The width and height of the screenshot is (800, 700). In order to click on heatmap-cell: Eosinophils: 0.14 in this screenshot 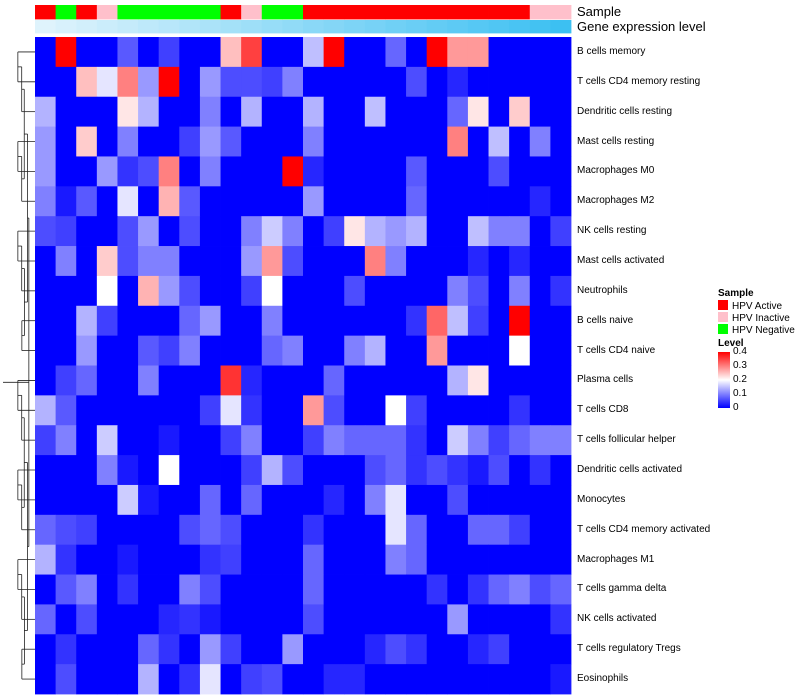, I will do `click(149, 679)`.